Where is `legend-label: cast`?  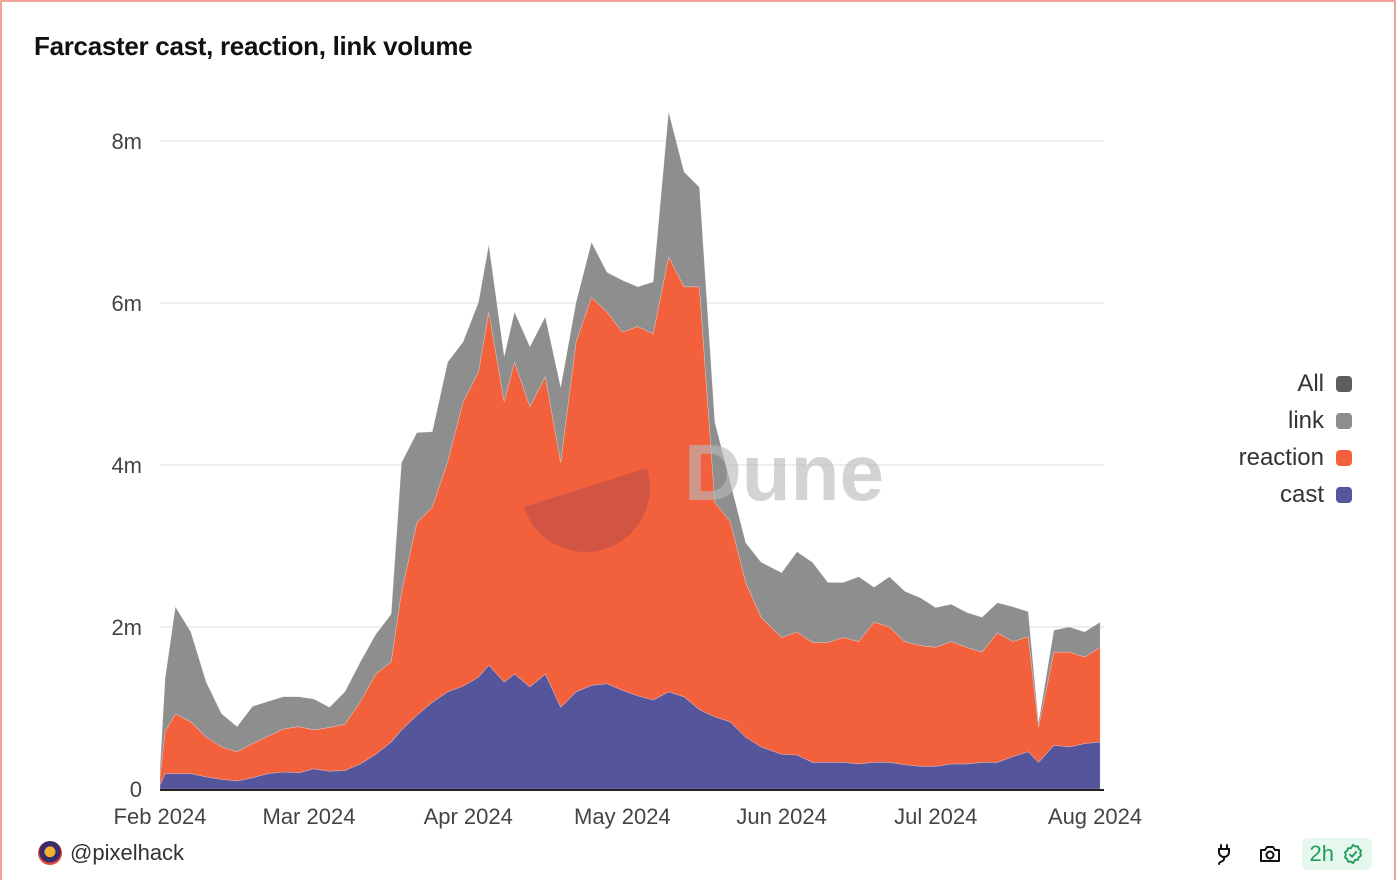
legend-label: cast is located at coordinates (1301, 494).